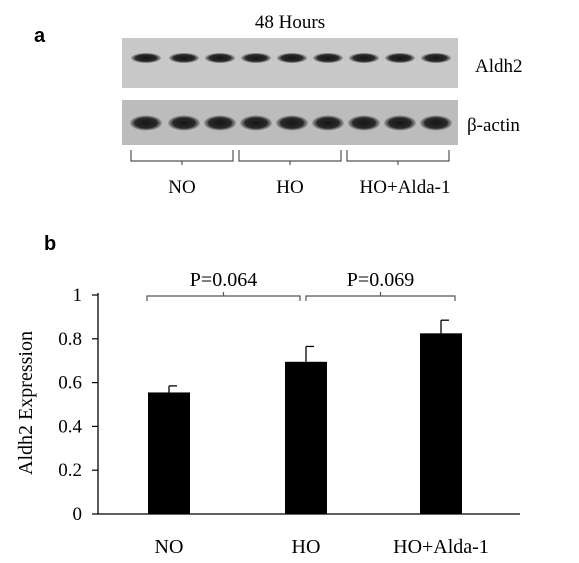 The width and height of the screenshot is (579, 563). What do you see at coordinates (181, 187) in the screenshot?
I see `group-label-no: NO` at bounding box center [181, 187].